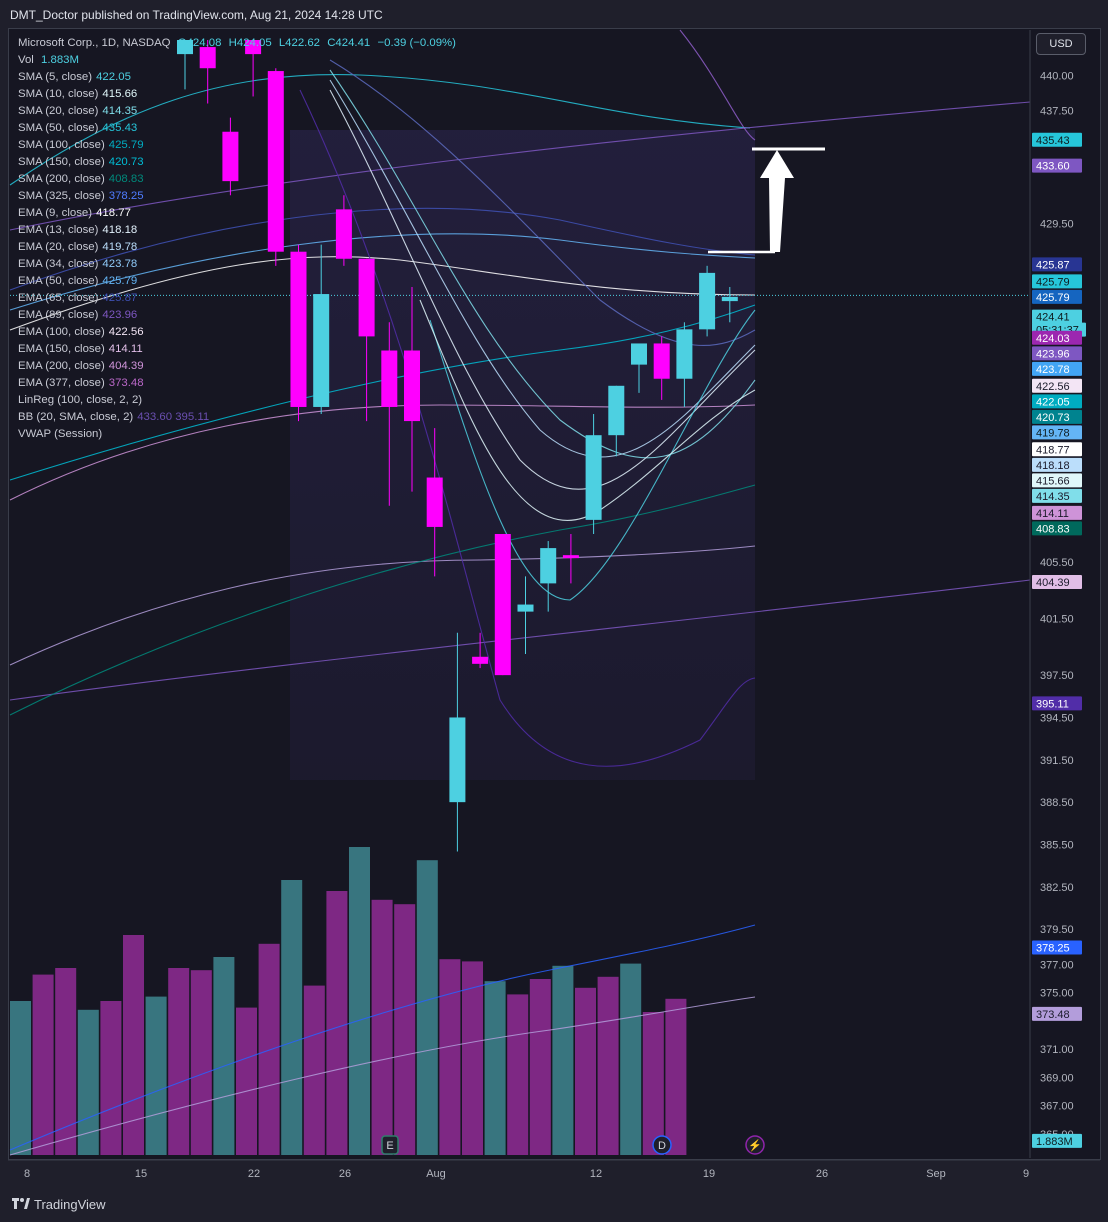 The height and width of the screenshot is (1222, 1108). I want to click on price-tick-label: 369.00, so click(1057, 1078).